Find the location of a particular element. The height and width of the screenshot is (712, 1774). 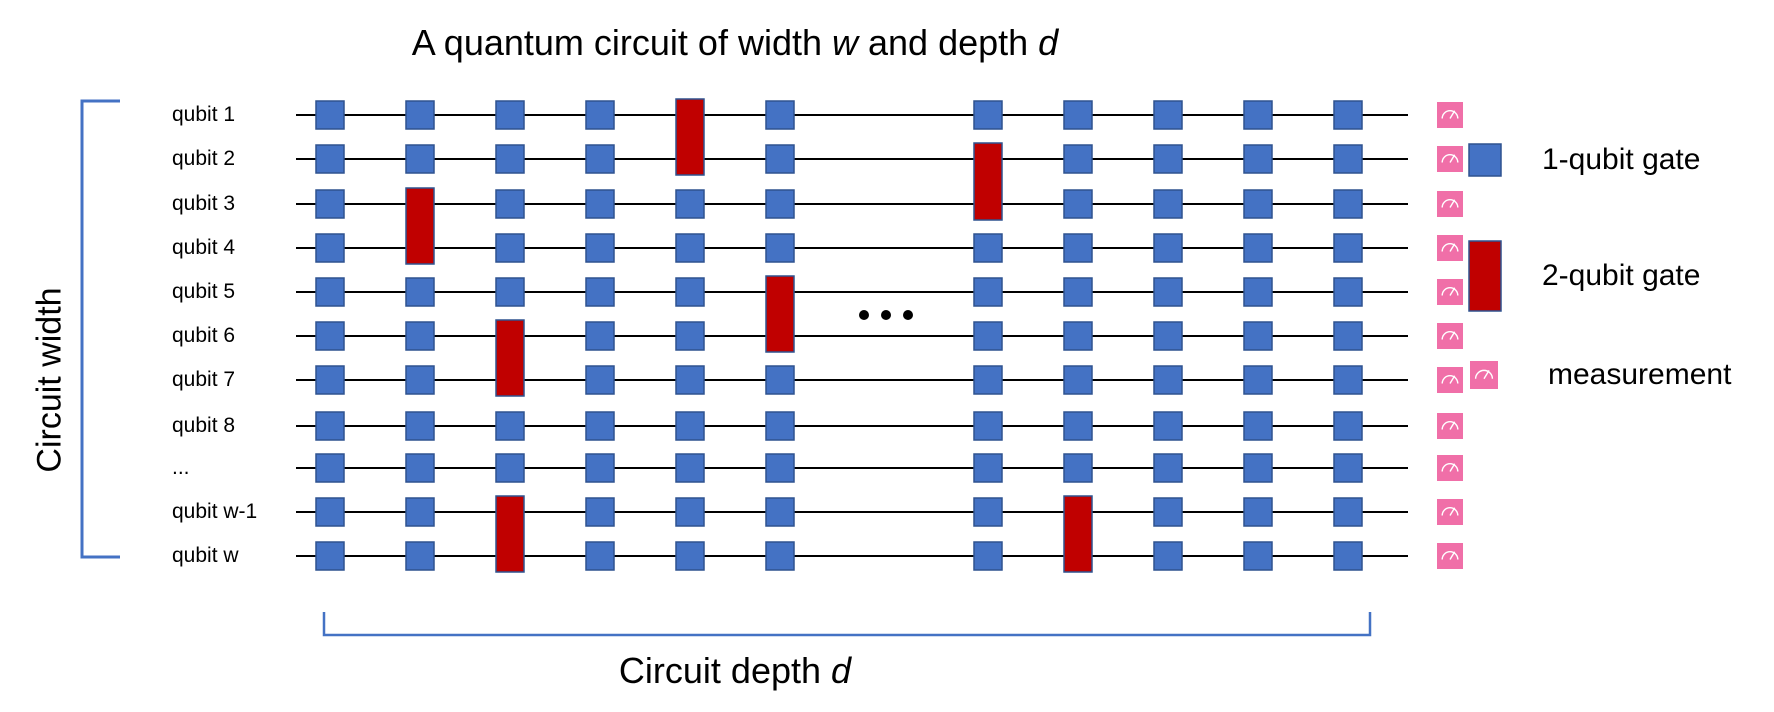

qubit-label: qubit 5 is located at coordinates (204, 291).